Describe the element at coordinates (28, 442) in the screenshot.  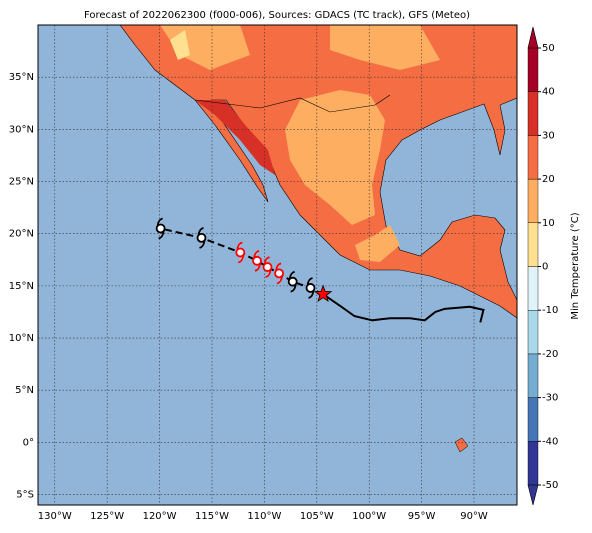
I see `y-tick-label: 0°` at that location.